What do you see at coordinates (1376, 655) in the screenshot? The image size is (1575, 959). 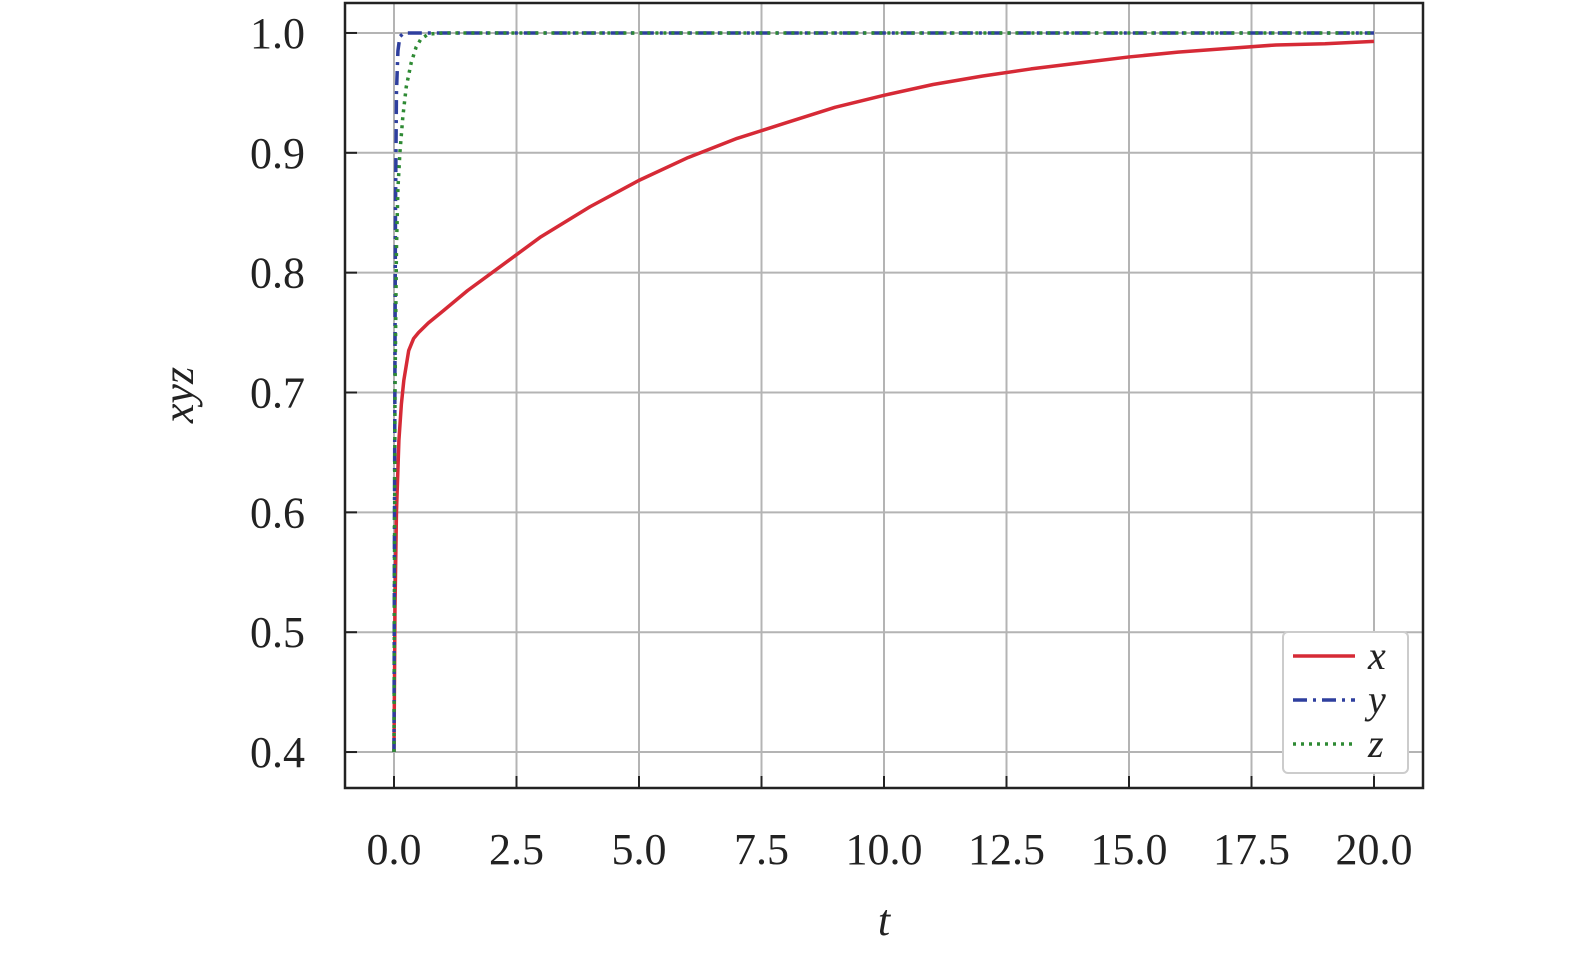 I see `legend-label-x: x` at bounding box center [1376, 655].